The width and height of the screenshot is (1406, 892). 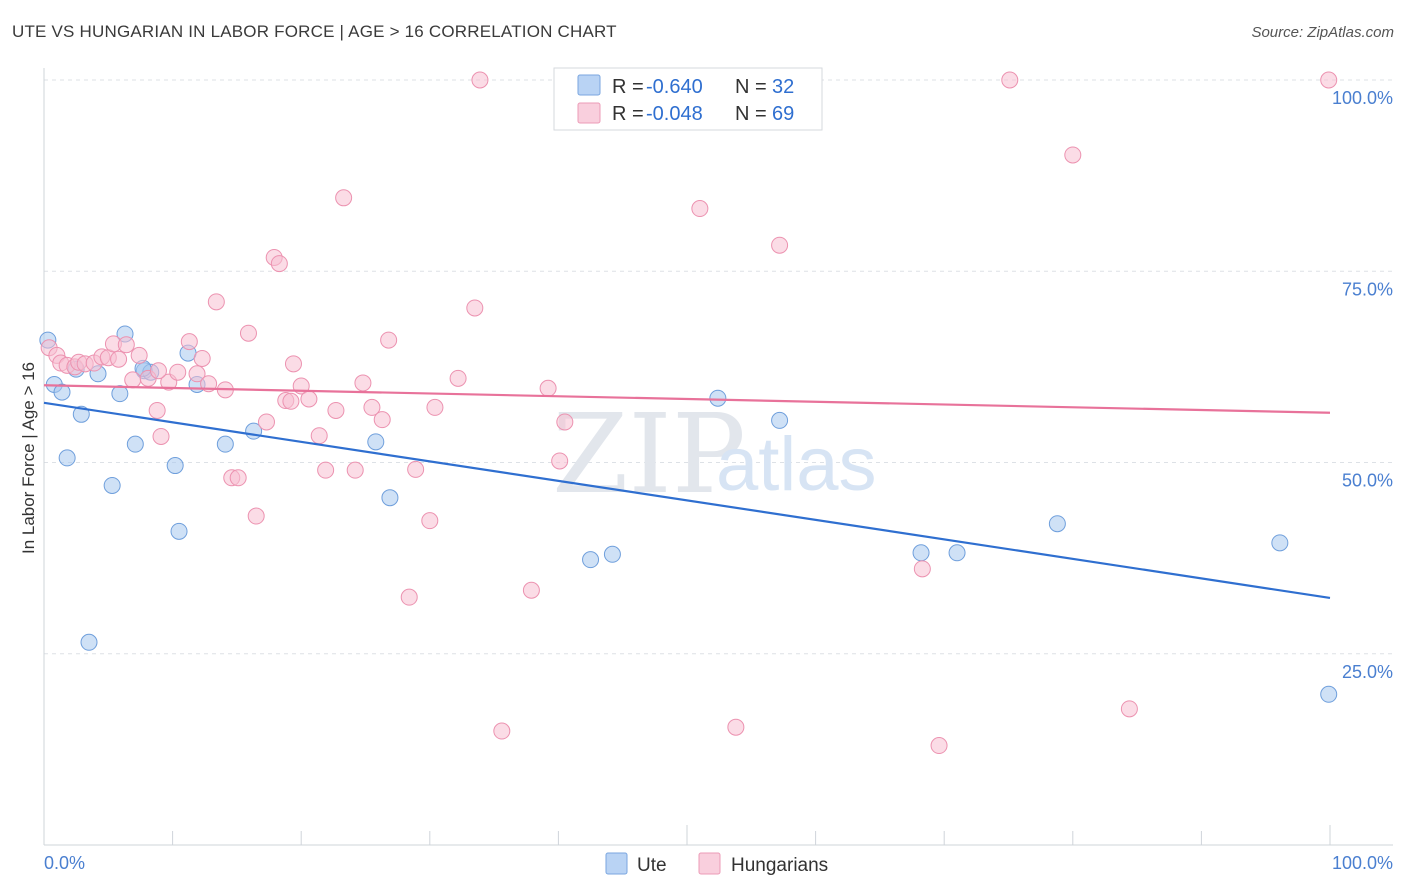 What do you see at coordinates (1367, 481) in the screenshot?
I see `y-tick-label: 50.0%` at bounding box center [1367, 481].